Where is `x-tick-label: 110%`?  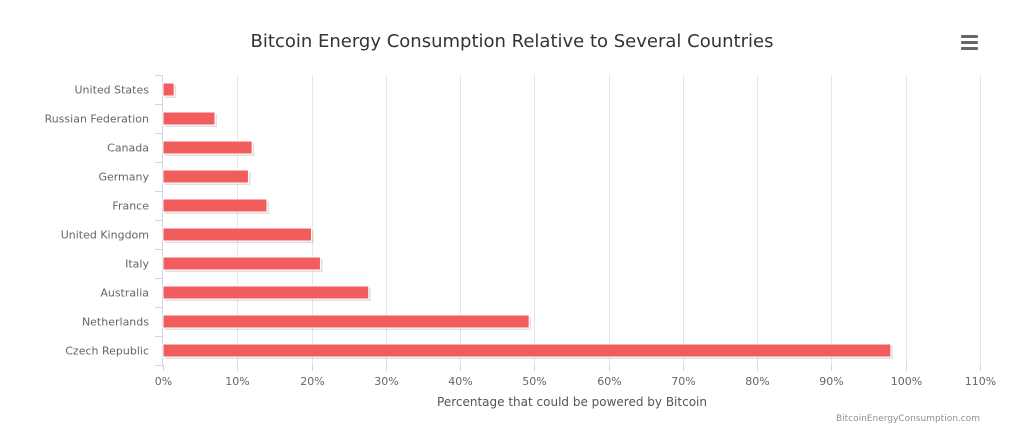
x-tick-label: 110% is located at coordinates (980, 381).